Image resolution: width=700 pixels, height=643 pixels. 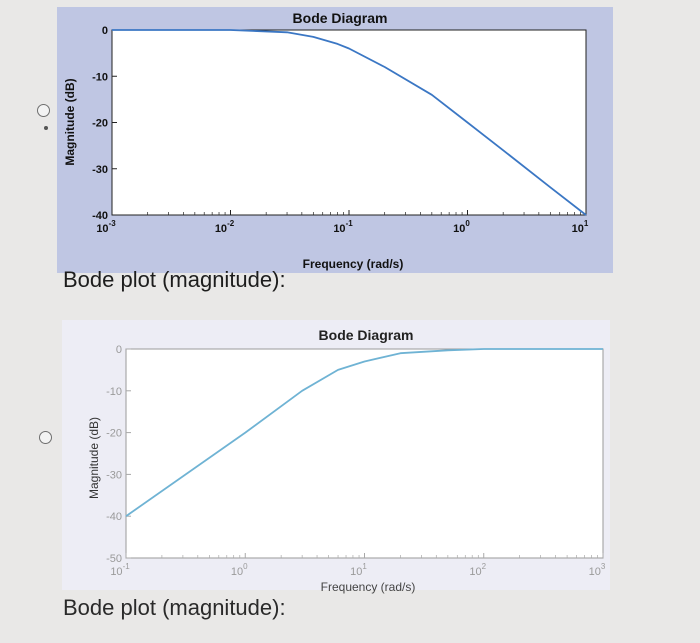 I want to click on x-tick-label: 10⁻², so click(x=225, y=227).